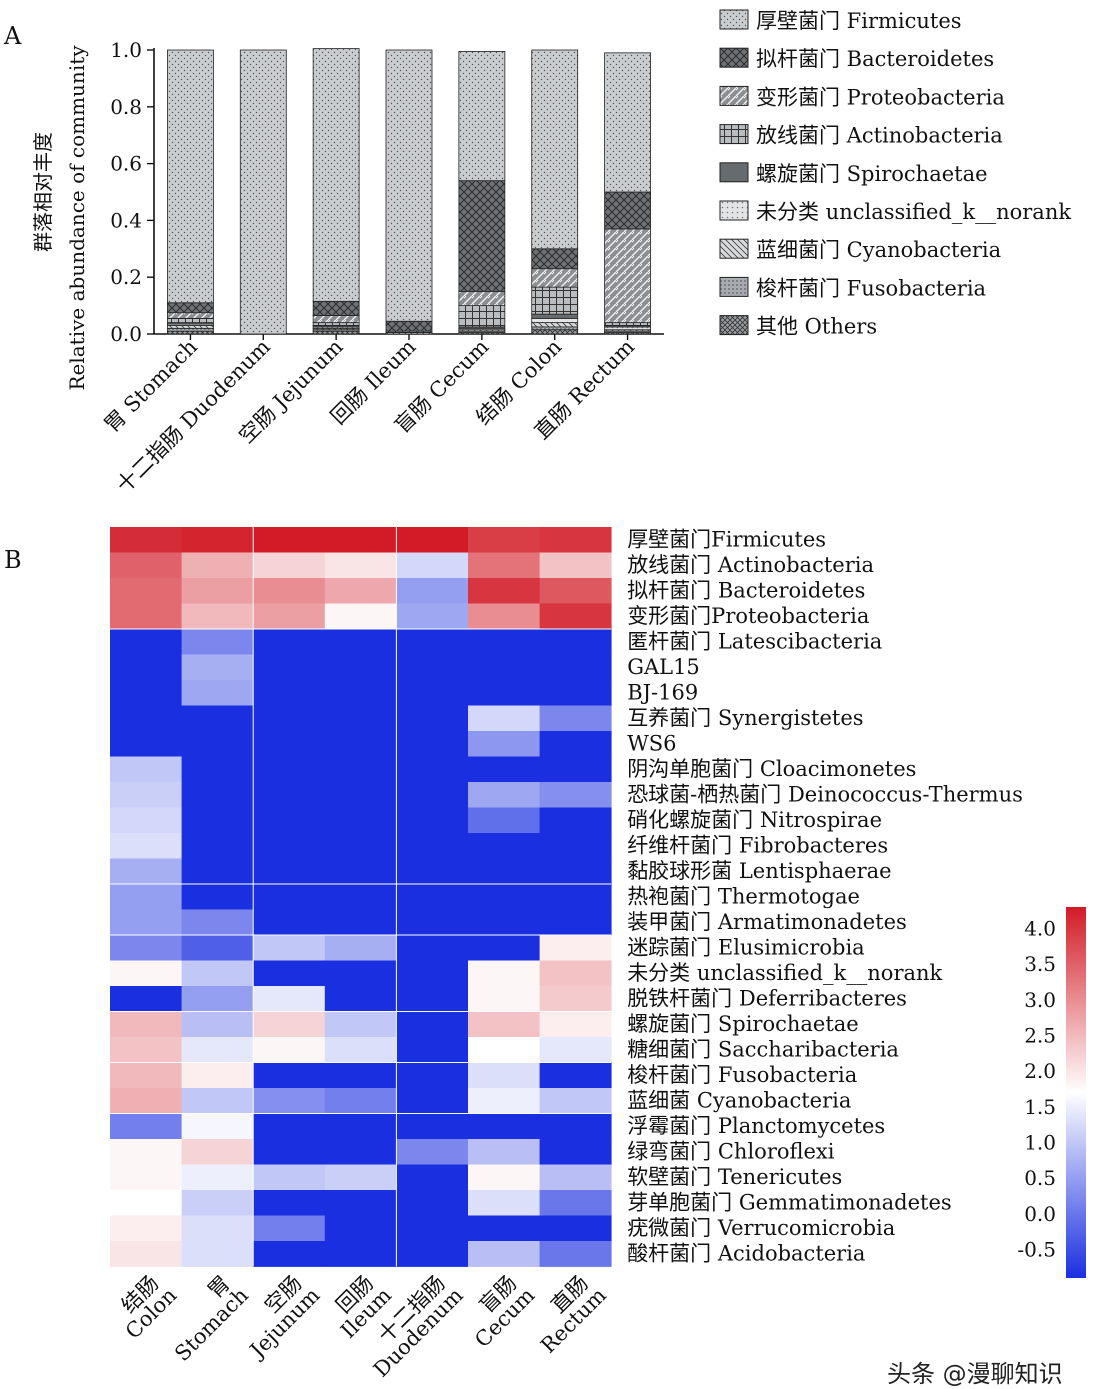 The width and height of the screenshot is (1117, 1389). I want to click on heatmap-row-label: 恐球菌-栖热菌门 Deinococcus-Thermus, so click(825, 795).